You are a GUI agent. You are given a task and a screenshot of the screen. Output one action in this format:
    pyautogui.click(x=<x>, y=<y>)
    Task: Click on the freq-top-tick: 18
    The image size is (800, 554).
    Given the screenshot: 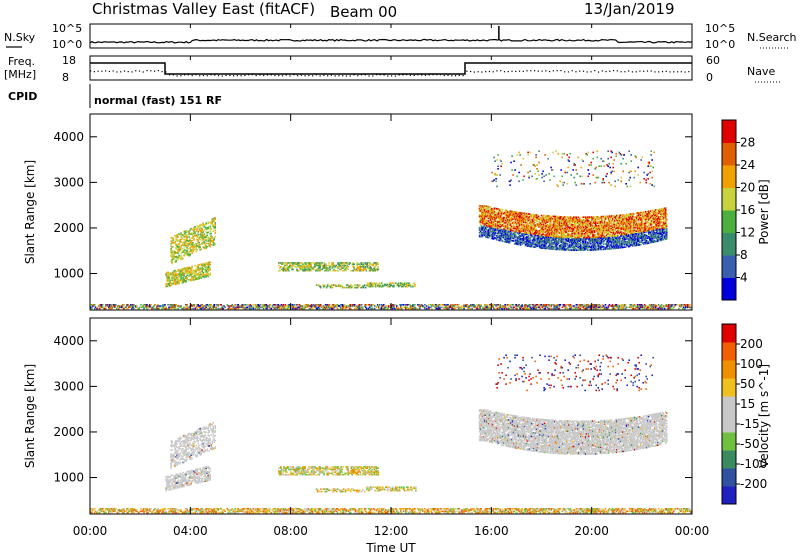 What is the action you would take?
    pyautogui.click(x=69, y=60)
    